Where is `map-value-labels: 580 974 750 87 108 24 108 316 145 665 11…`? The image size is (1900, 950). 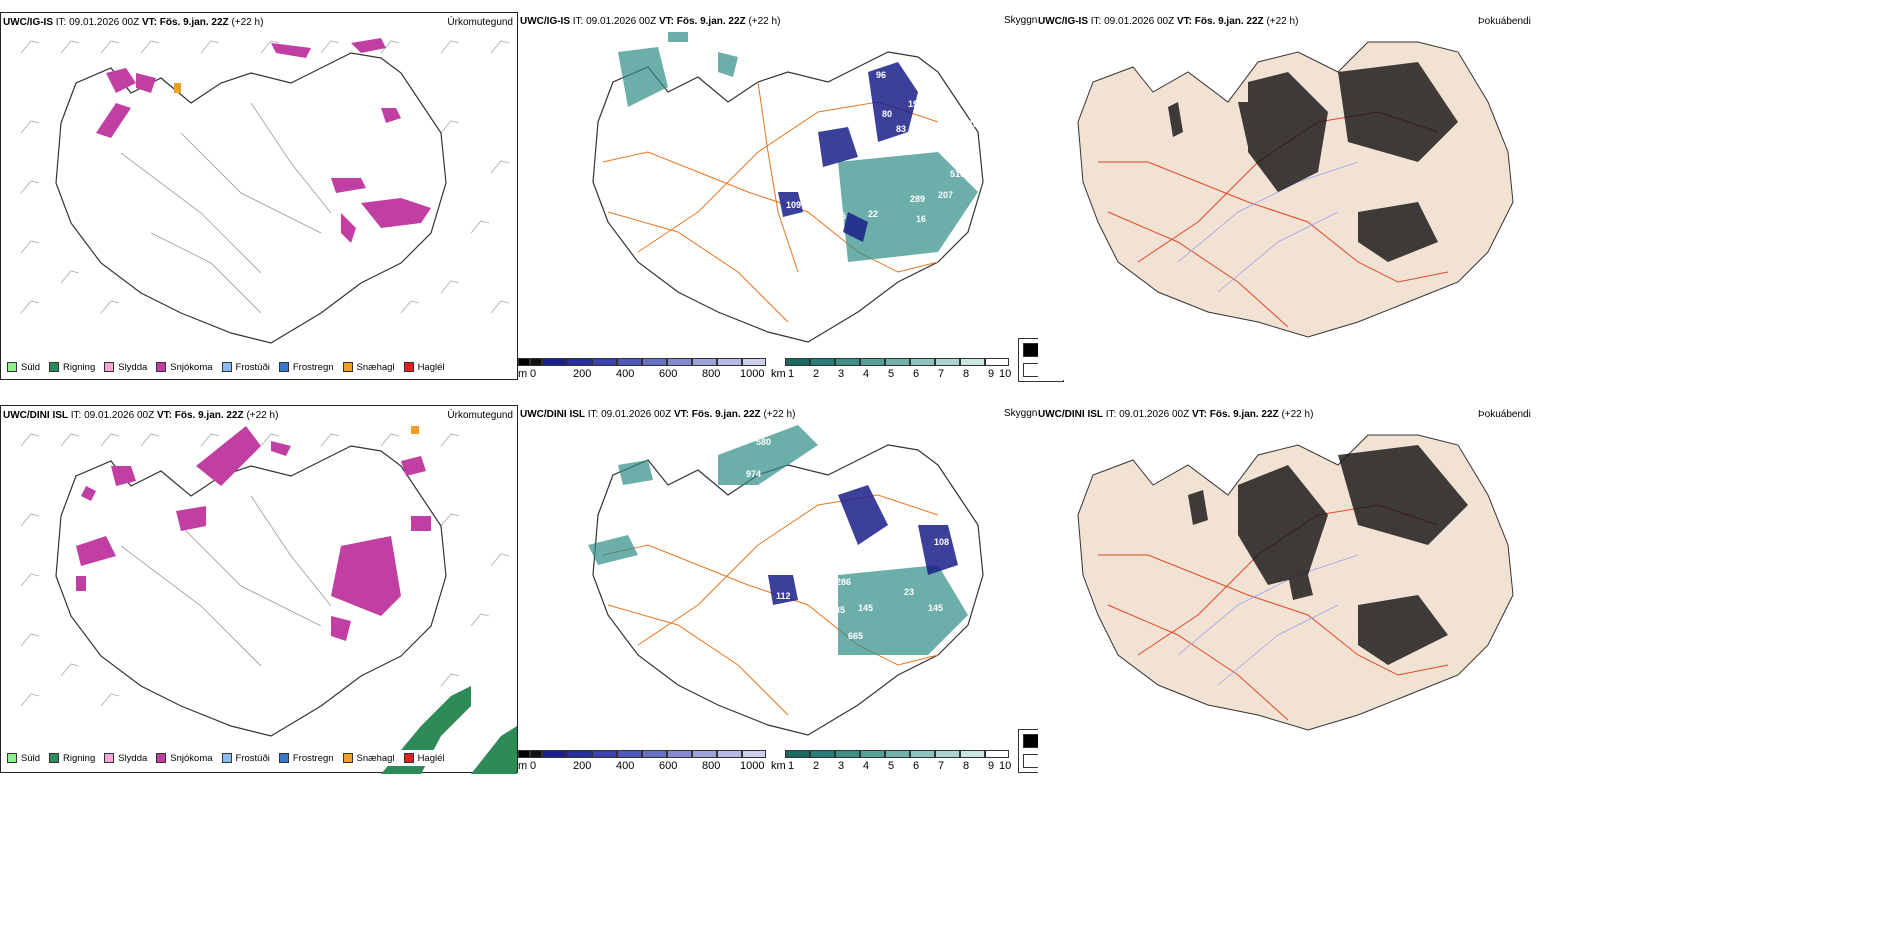
map-value-labels: 580 974 750 87 108 24 108 316 145 665 11… is located at coordinates (781, 550).